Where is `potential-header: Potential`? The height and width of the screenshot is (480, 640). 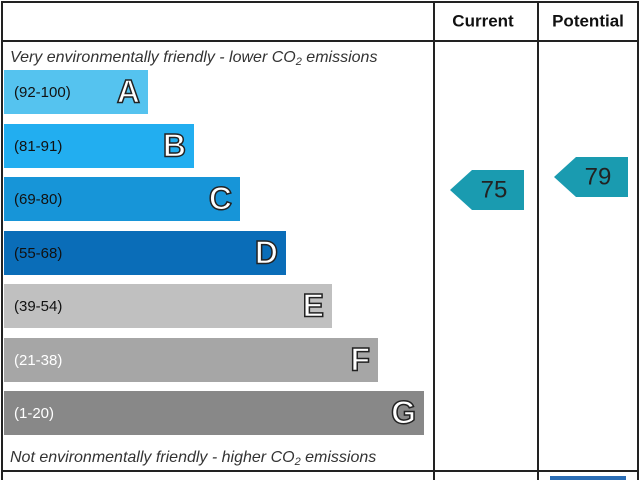 potential-header: Potential is located at coordinates (588, 20).